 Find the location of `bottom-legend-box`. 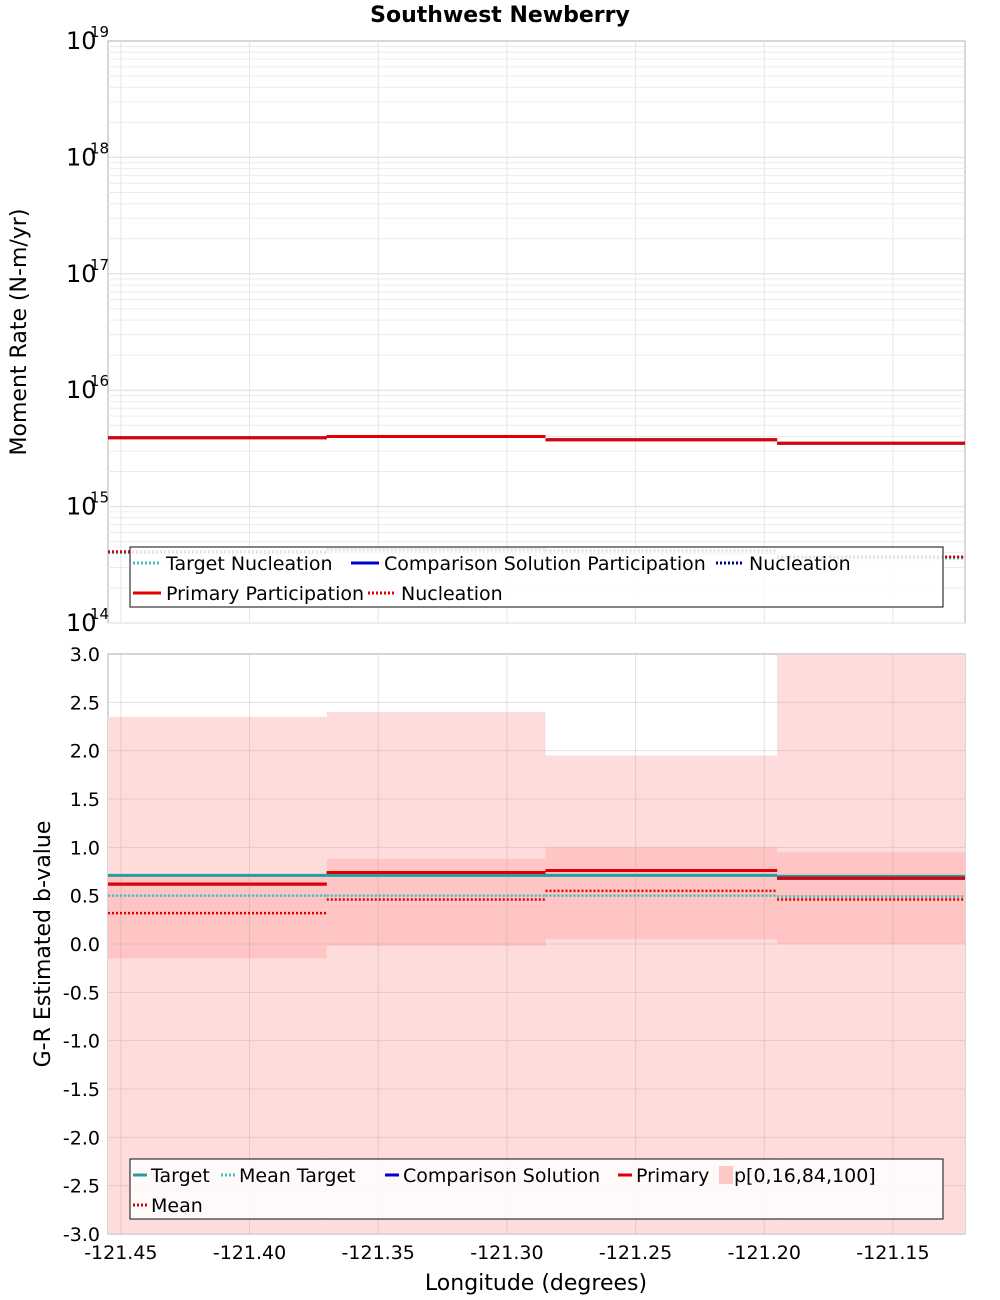

bottom-legend-box is located at coordinates (536, 1189).